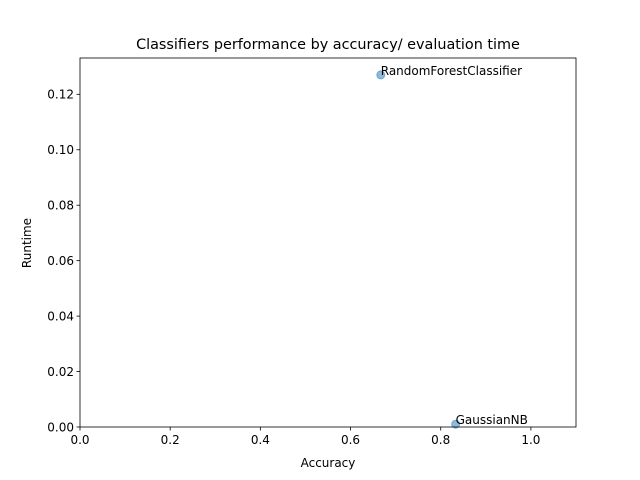  Describe the element at coordinates (492, 420) in the screenshot. I see `point-label: GaussianNB` at that location.